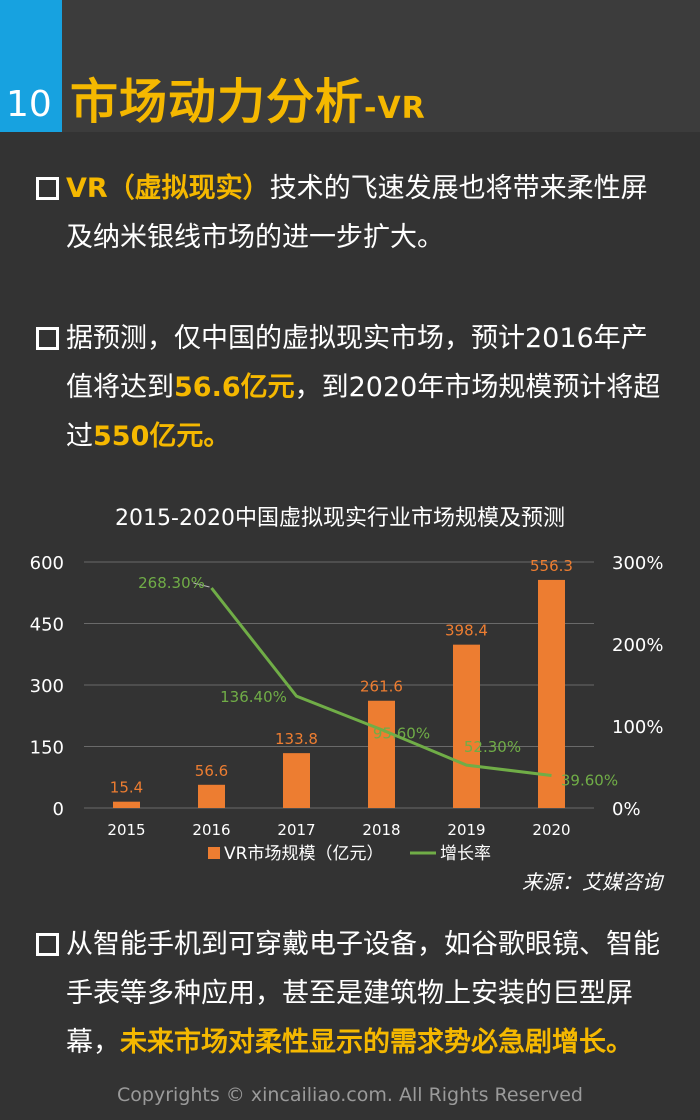  What do you see at coordinates (296, 780) in the screenshot?
I see `bar-2017` at bounding box center [296, 780].